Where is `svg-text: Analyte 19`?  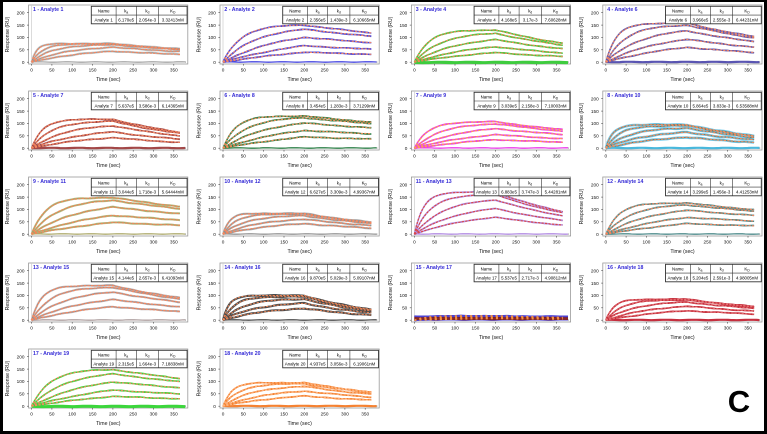 svg-text: Analyte 19 is located at coordinates (103, 363).